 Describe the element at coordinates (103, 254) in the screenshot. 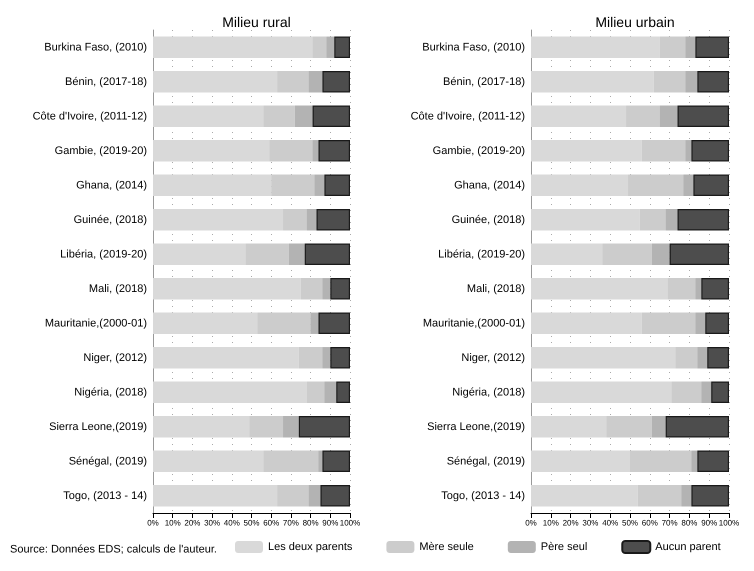

I see `y-tick-label: Libéria, (2019-20)` at that location.